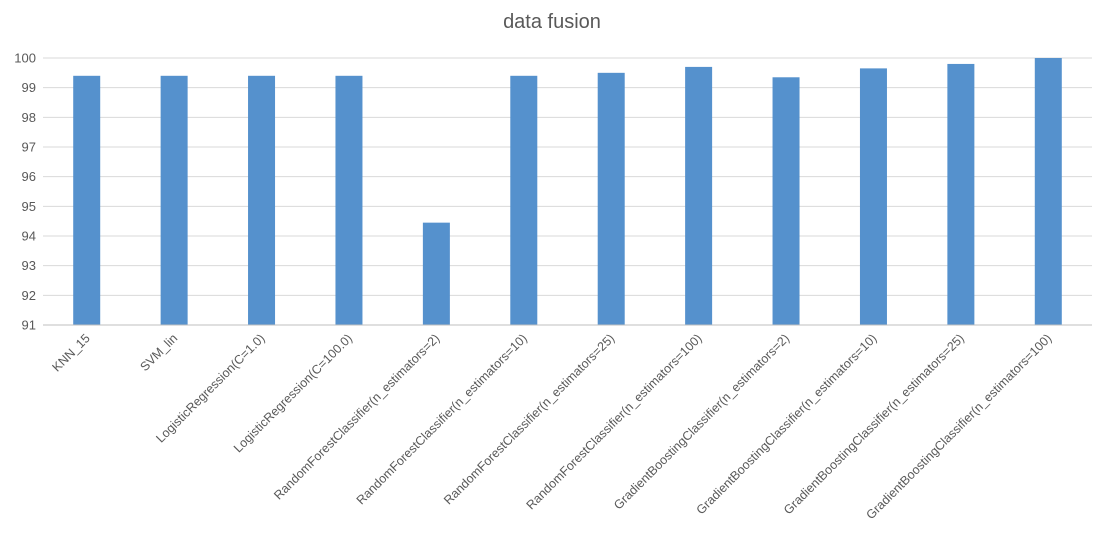  What do you see at coordinates (29, 206) in the screenshot?
I see `y-tick-label: 95` at bounding box center [29, 206].